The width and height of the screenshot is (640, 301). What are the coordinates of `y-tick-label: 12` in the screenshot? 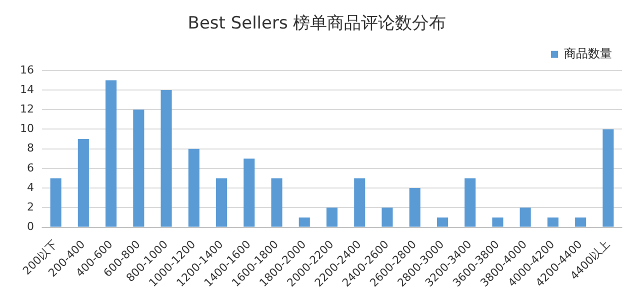 It's located at (27, 109).